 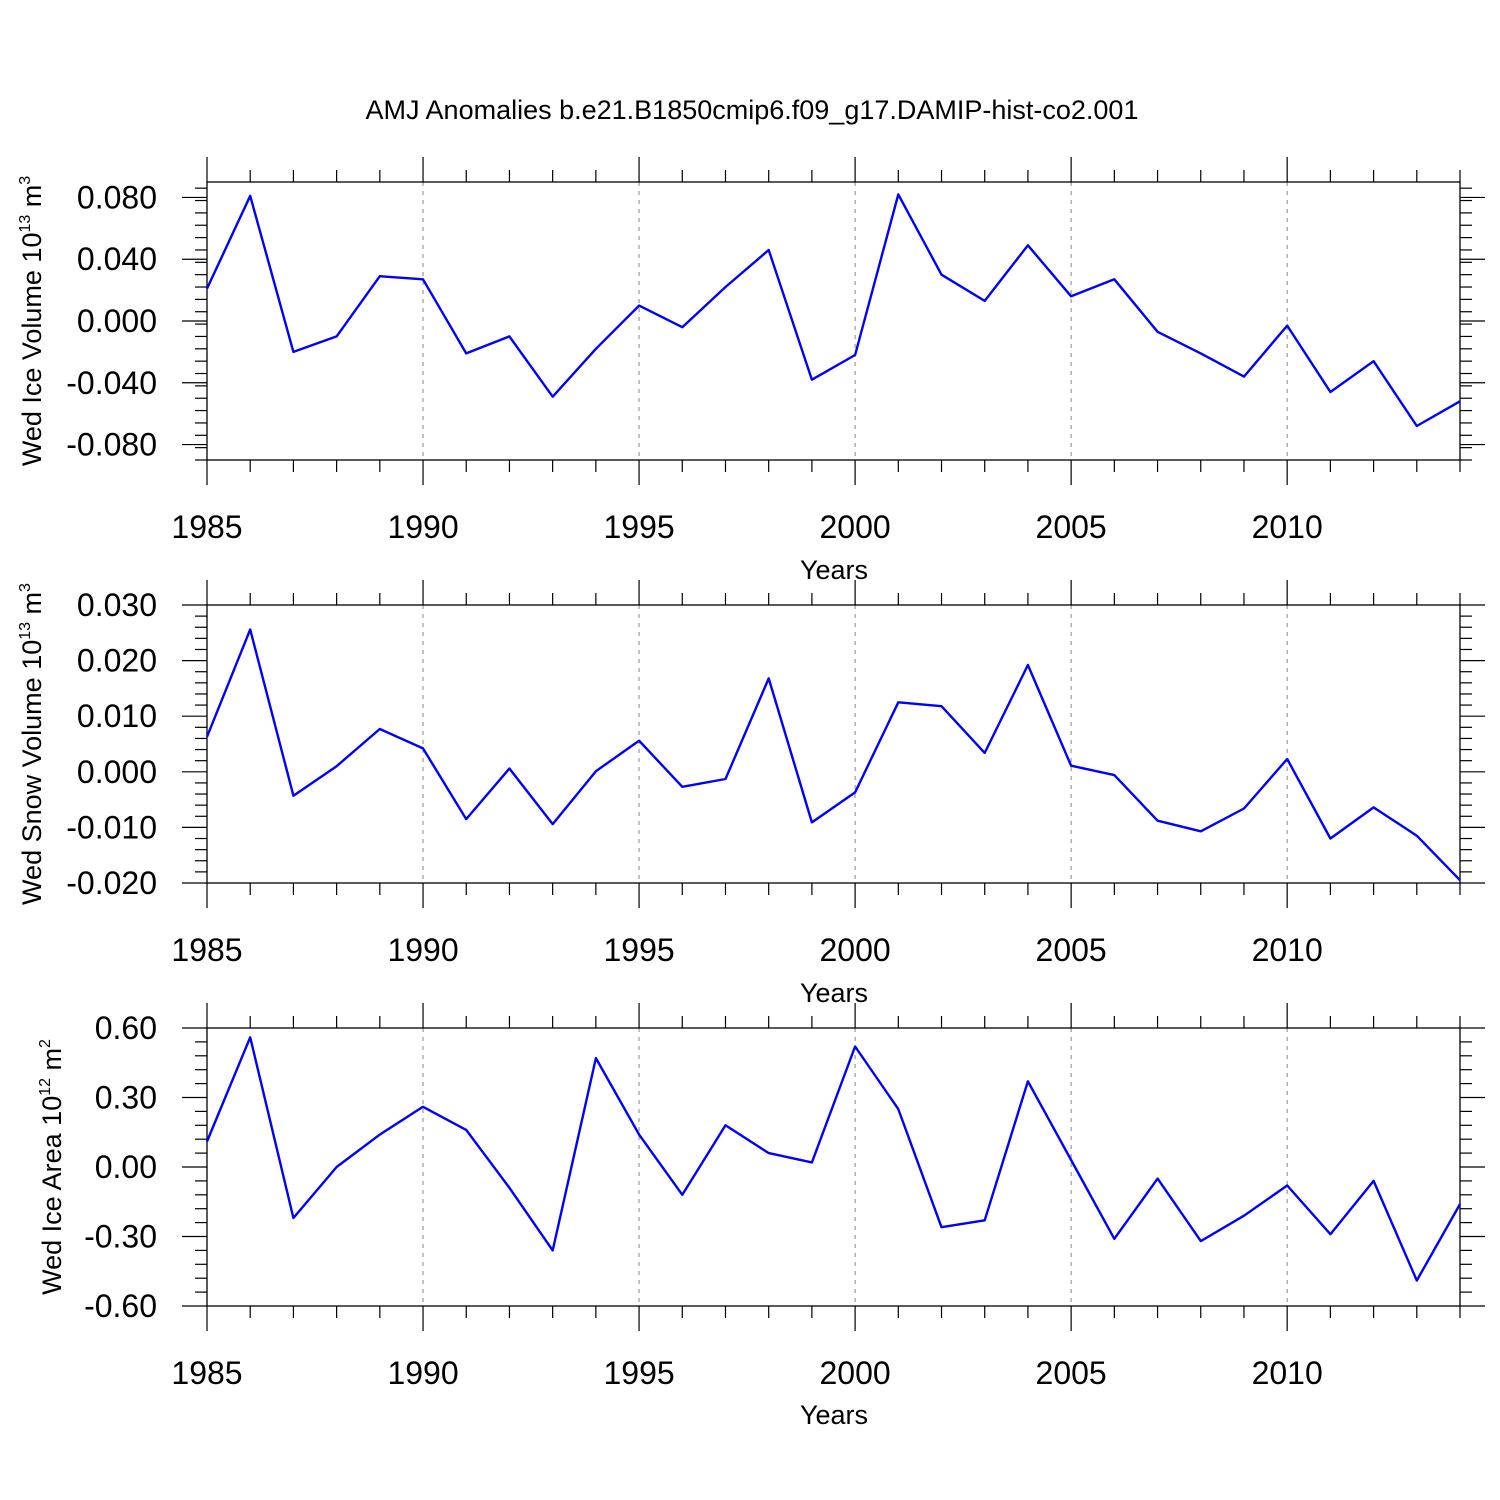 What do you see at coordinates (117, 716) in the screenshot?
I see `y-tick-label: 0.010` at bounding box center [117, 716].